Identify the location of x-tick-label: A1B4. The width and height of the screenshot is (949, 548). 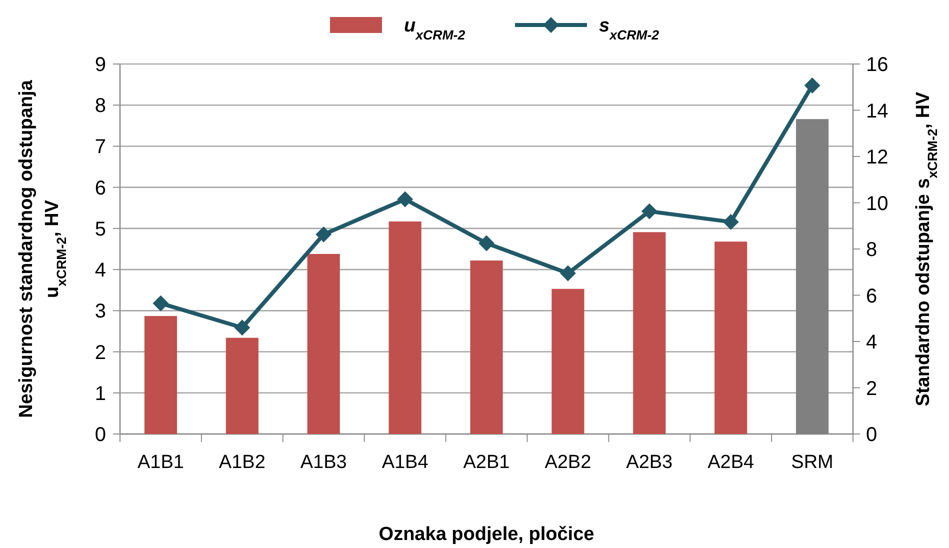
(405, 462).